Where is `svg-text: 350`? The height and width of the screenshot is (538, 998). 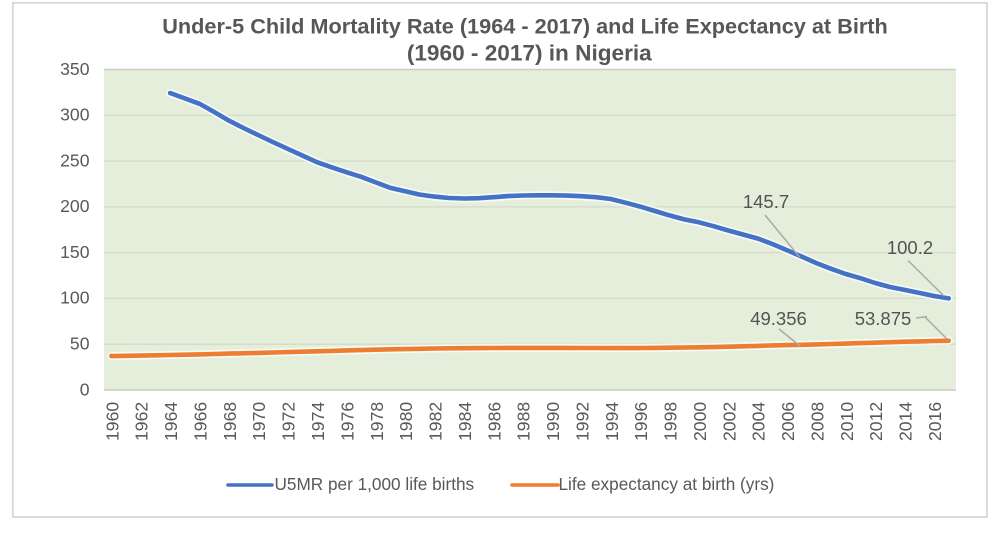 svg-text: 350 is located at coordinates (75, 69).